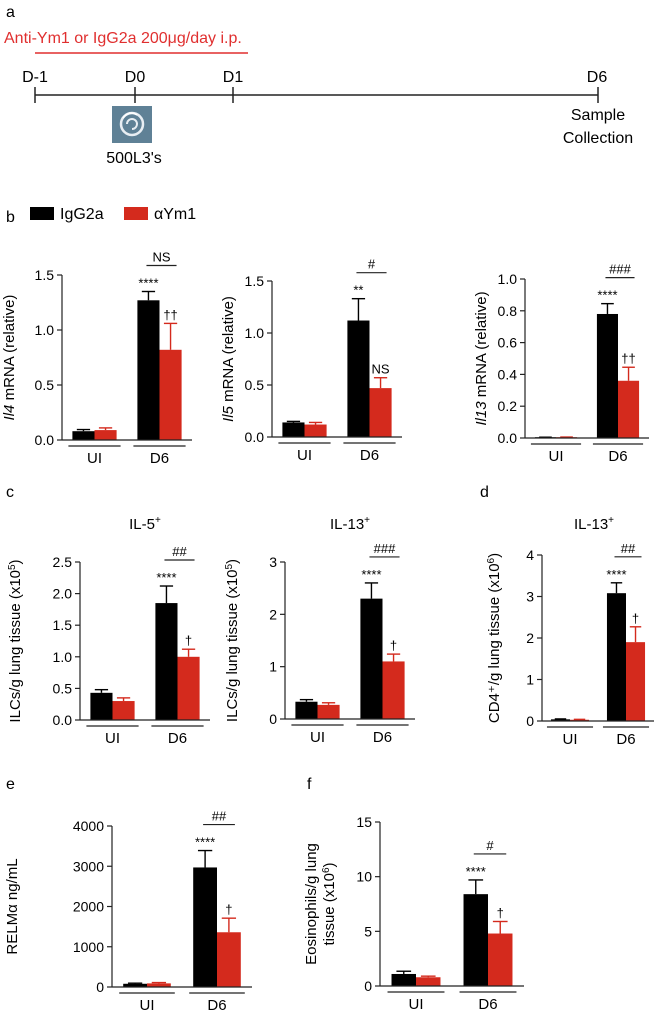 Image resolution: width=670 pixels, height=1015 pixels. I want to click on sig-mark-aym1-d6: ††, so click(628, 358).